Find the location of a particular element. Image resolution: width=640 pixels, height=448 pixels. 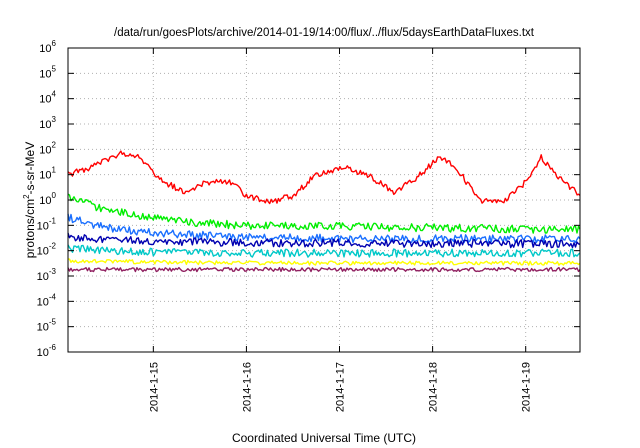

y-tick-label: 10⁻⁴ is located at coordinates (47, 300).